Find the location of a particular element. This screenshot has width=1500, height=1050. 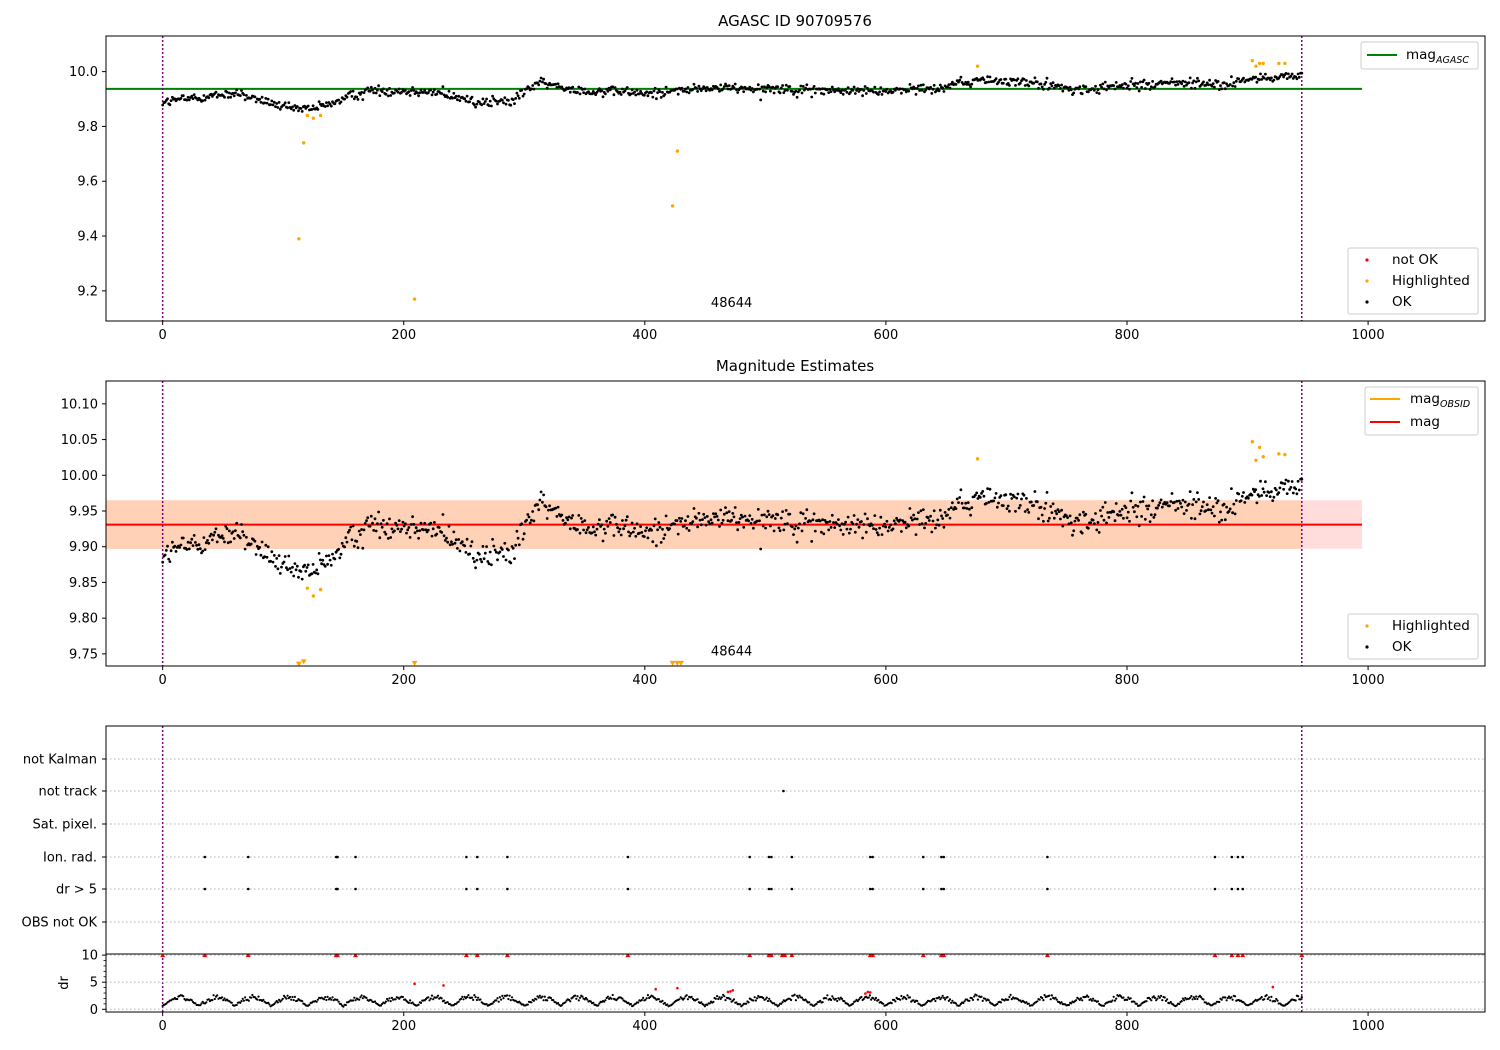

panel1-highlighted-point is located at coordinates (303, 143).